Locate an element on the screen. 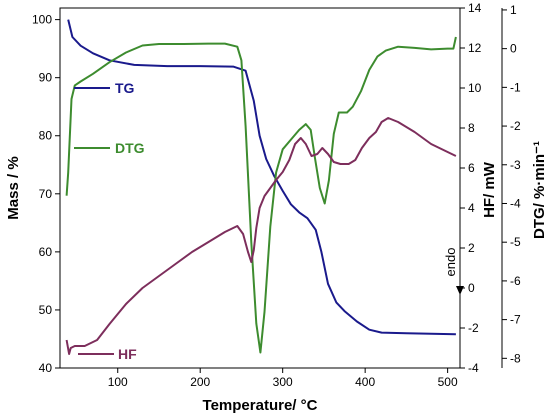 Image resolution: width=550 pixels, height=419 pixels. mass-axis-title: Mass / % is located at coordinates (13, 187).